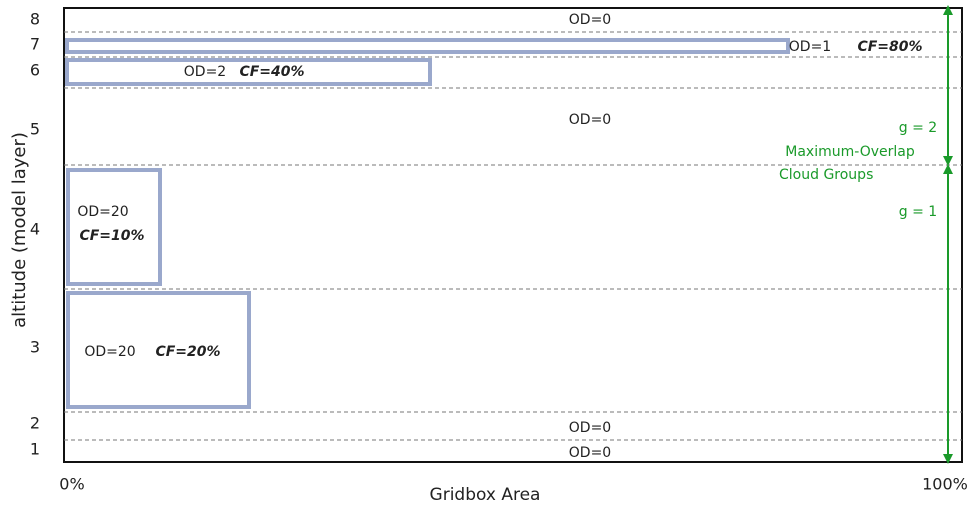 This screenshot has height=508, width=972. What do you see at coordinates (35, 347) in the screenshot?
I see `layer-label: 3` at bounding box center [35, 347].